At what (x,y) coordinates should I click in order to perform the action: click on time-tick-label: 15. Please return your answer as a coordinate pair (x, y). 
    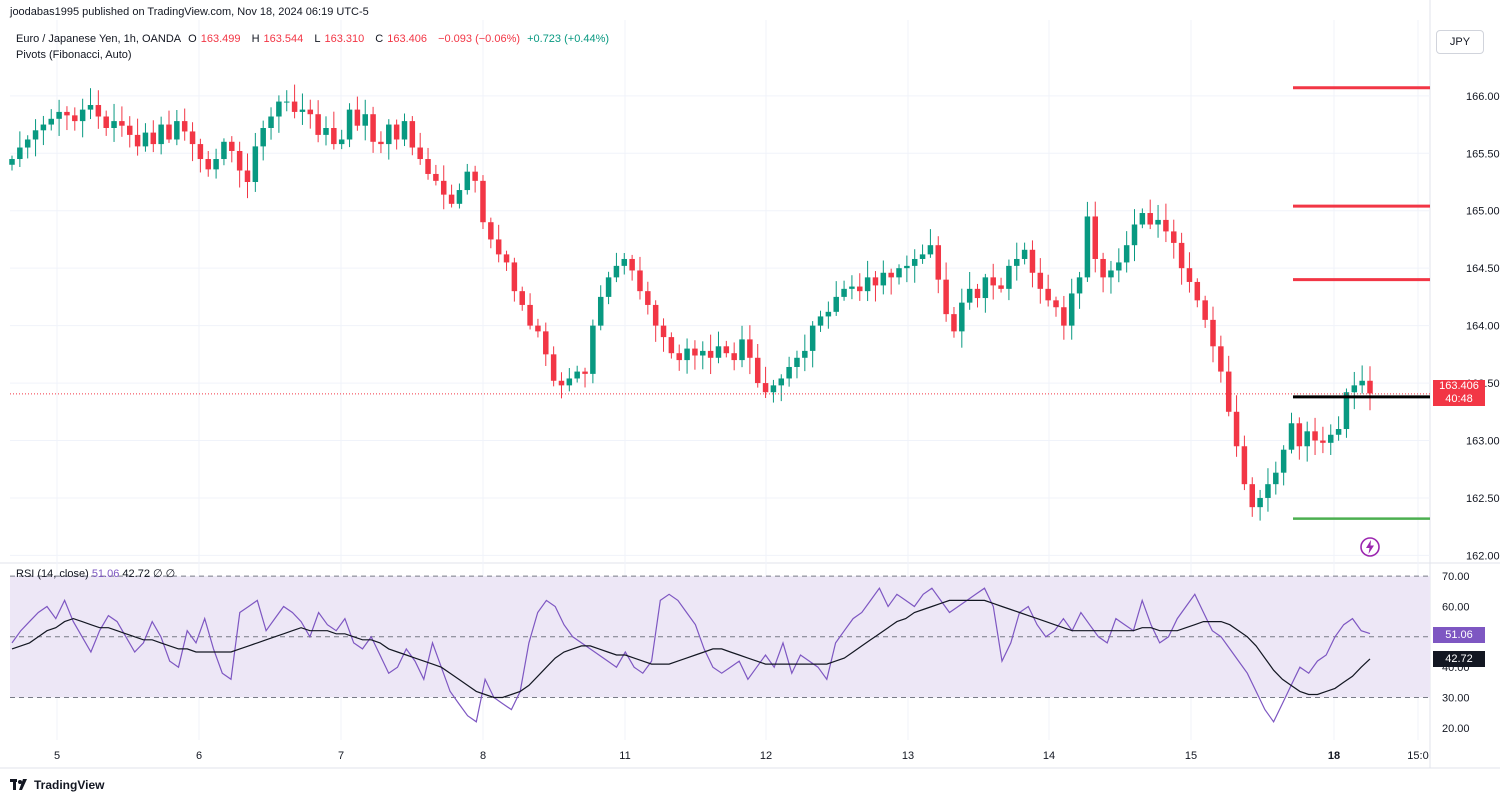
    Looking at the image, I should click on (1191, 756).